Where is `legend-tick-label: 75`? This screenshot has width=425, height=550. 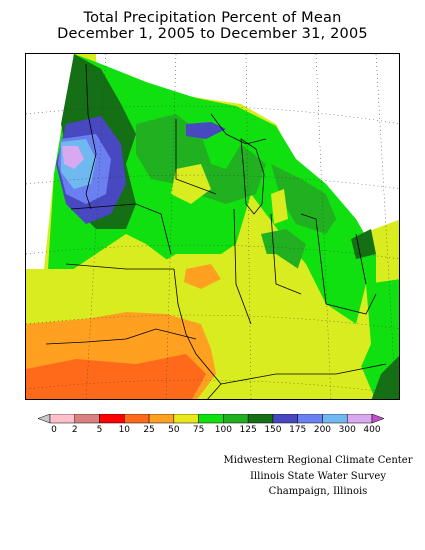
legend-tick-label: 75 is located at coordinates (198, 430).